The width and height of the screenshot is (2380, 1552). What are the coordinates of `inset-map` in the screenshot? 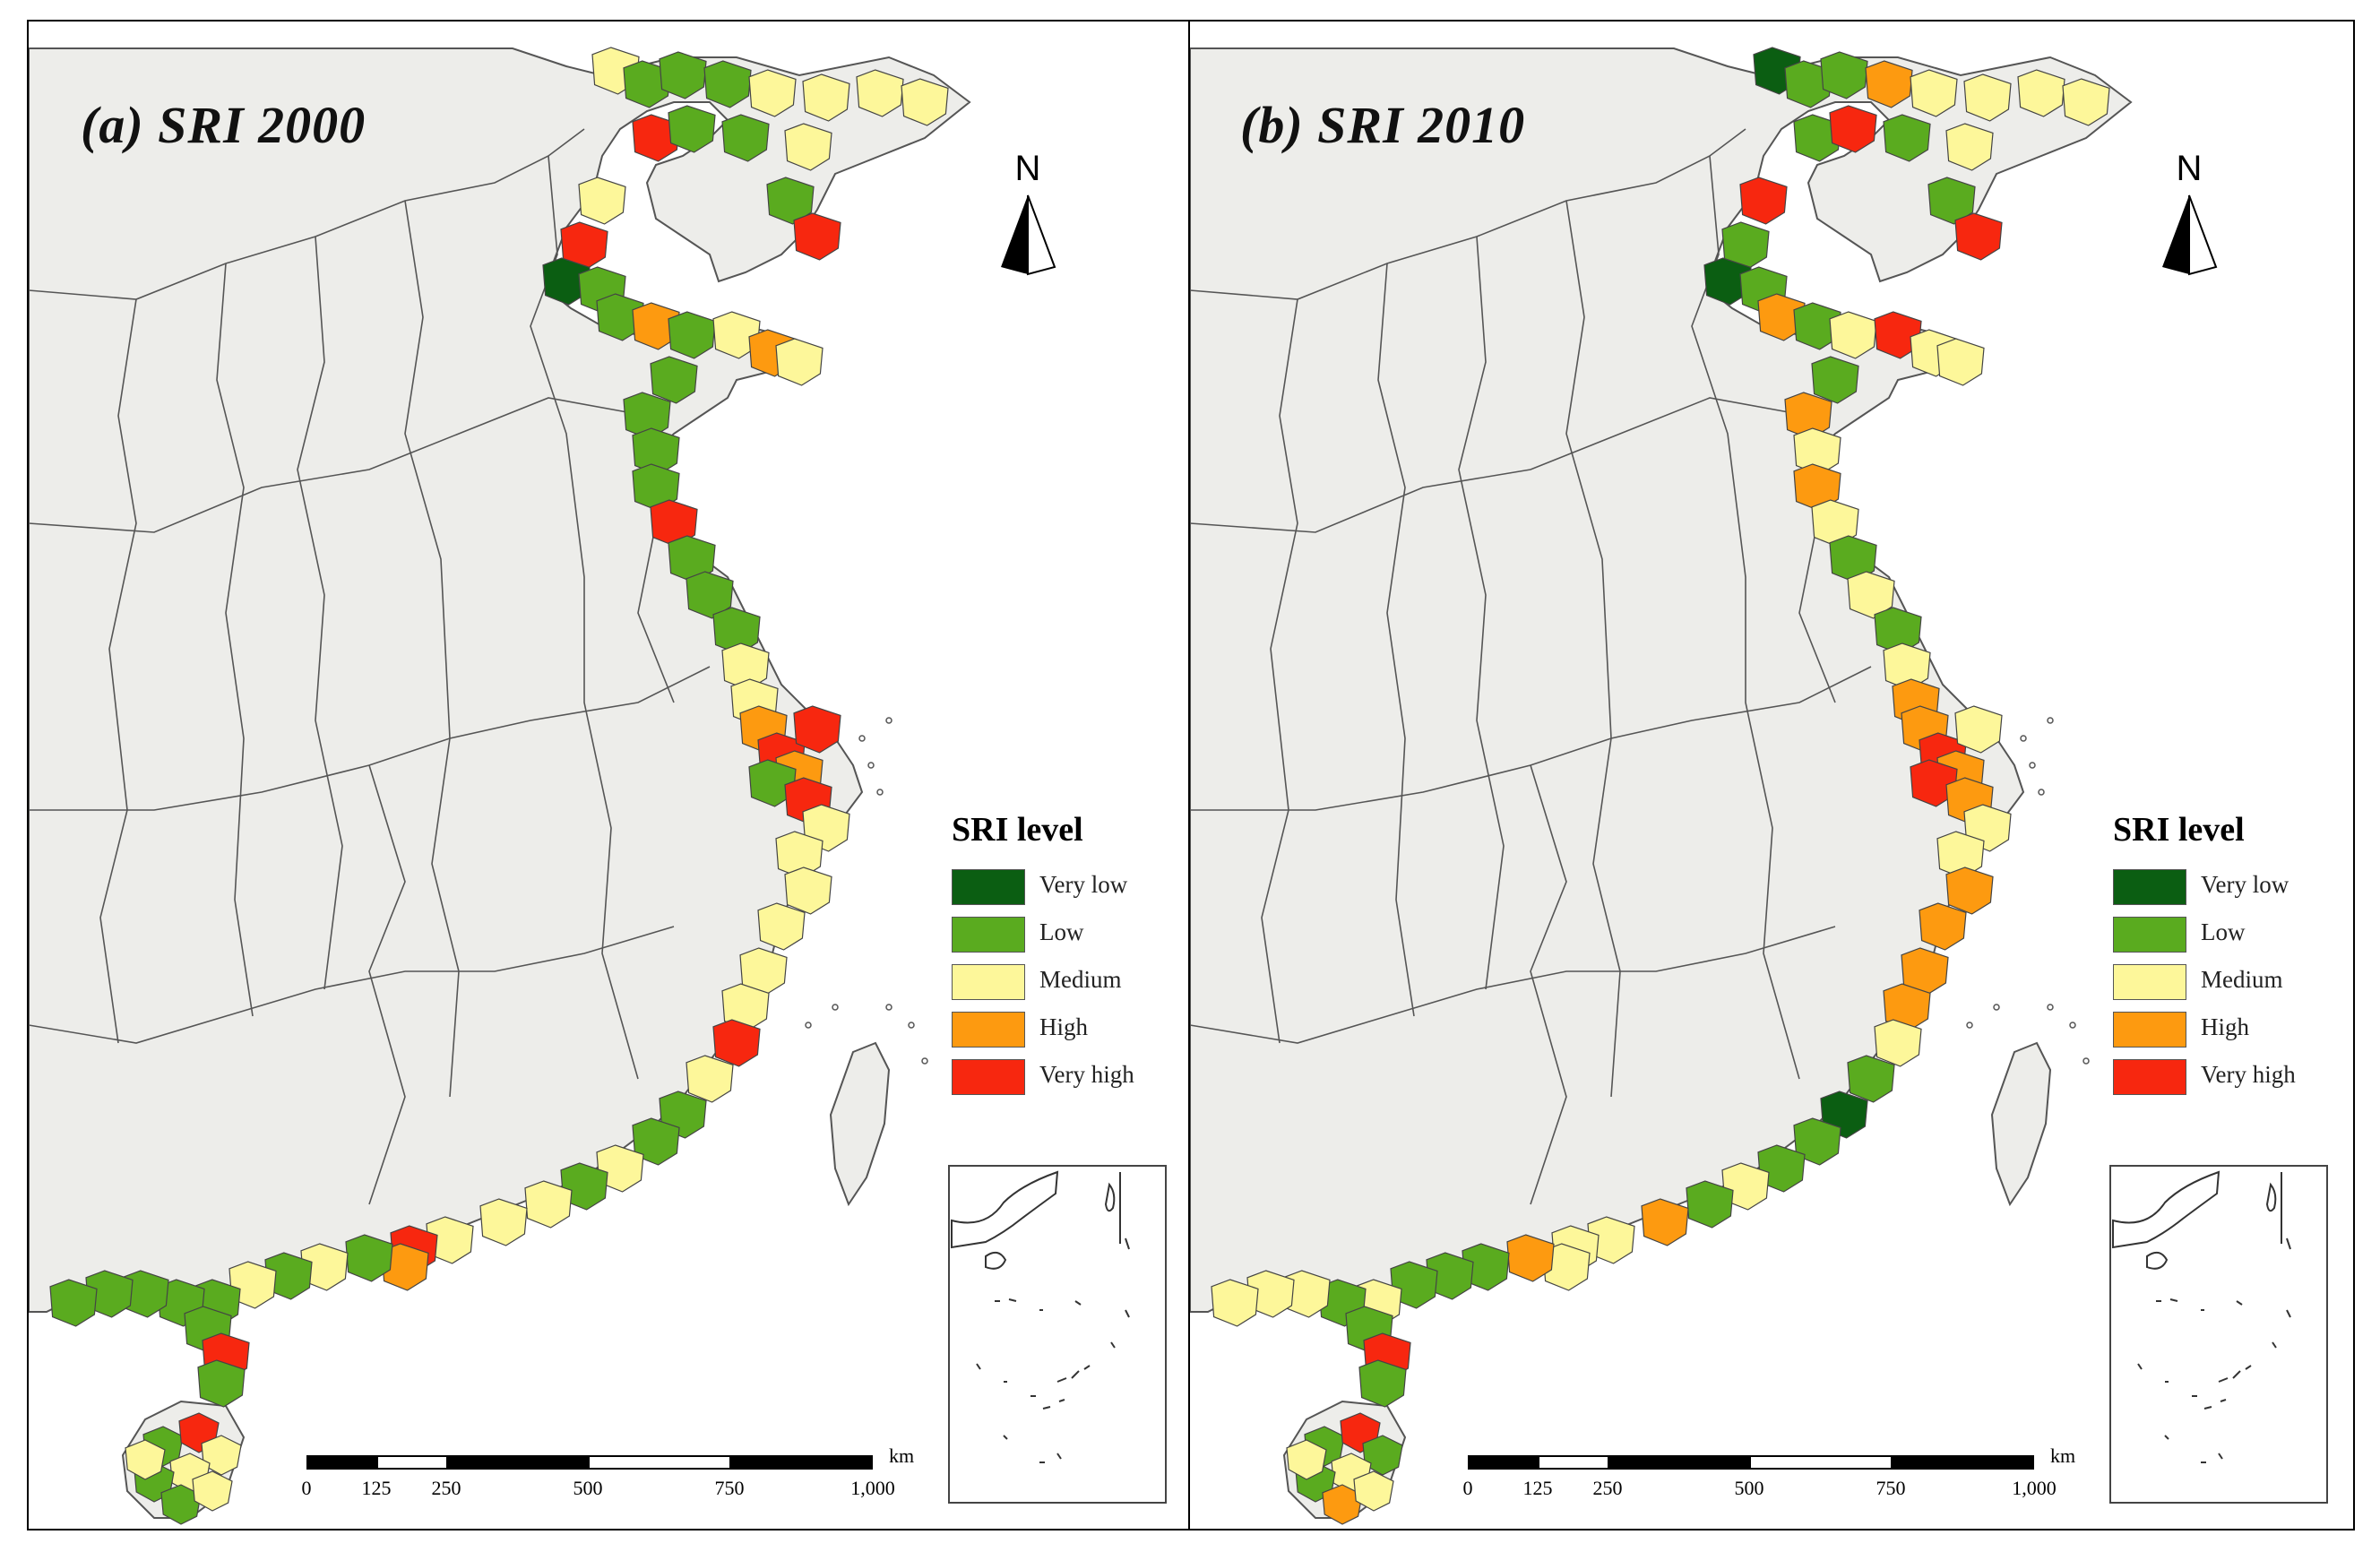 It's located at (2219, 1335).